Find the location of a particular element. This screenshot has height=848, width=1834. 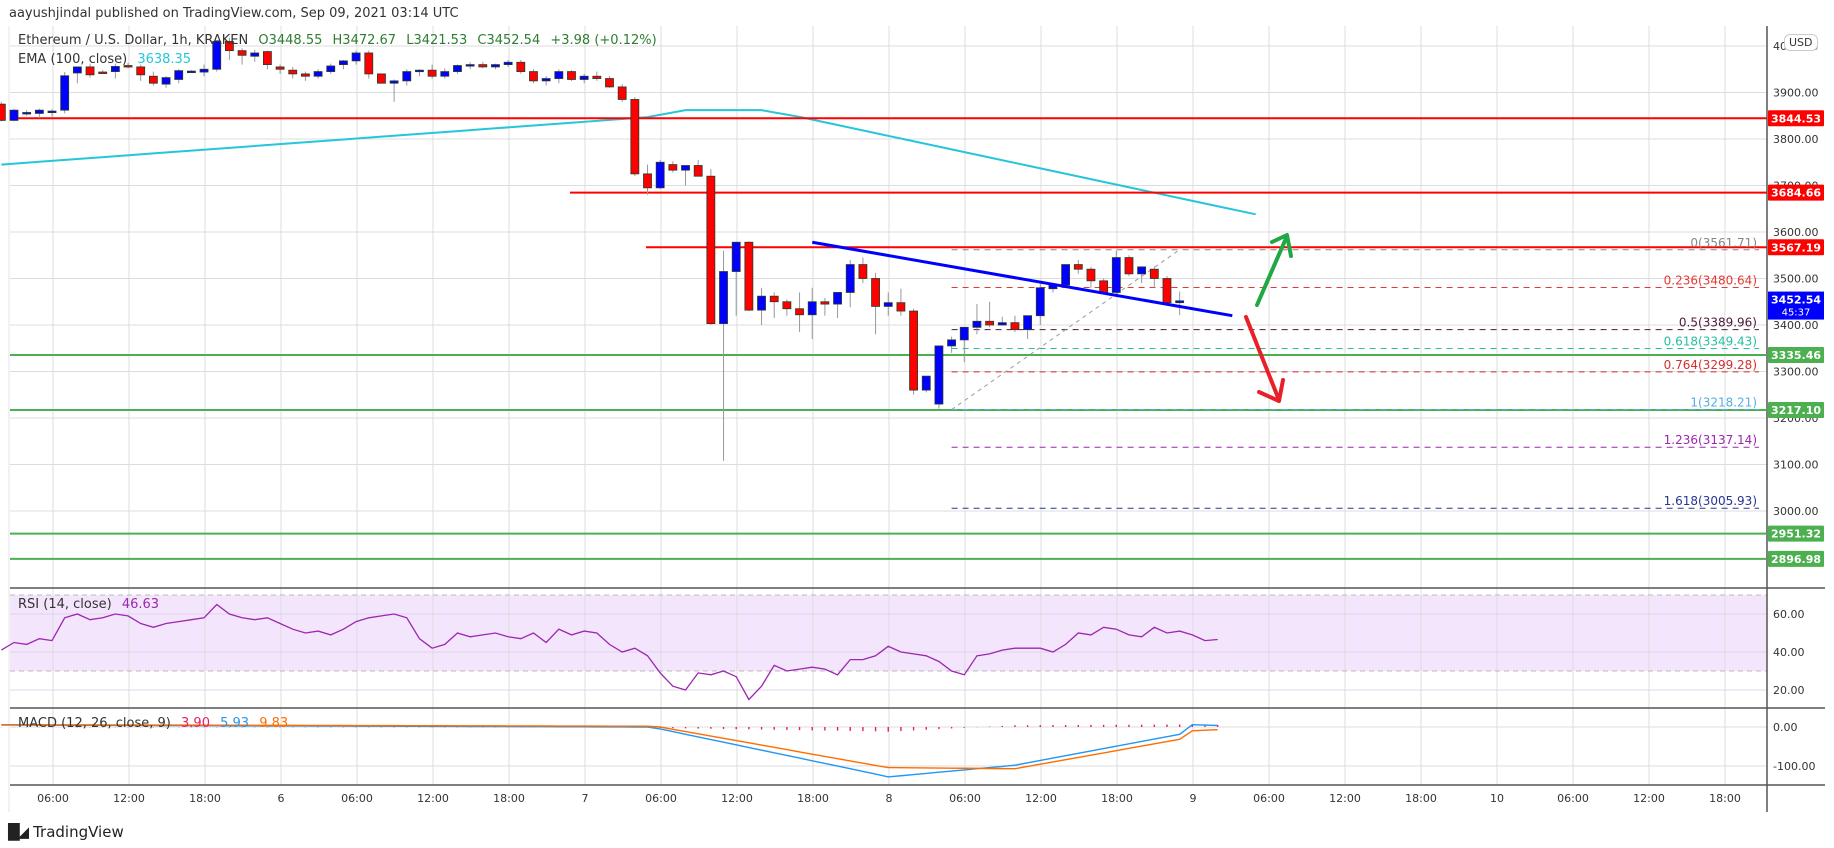

macd-label: MACD (12, 26, close, 9) is located at coordinates (94, 723).